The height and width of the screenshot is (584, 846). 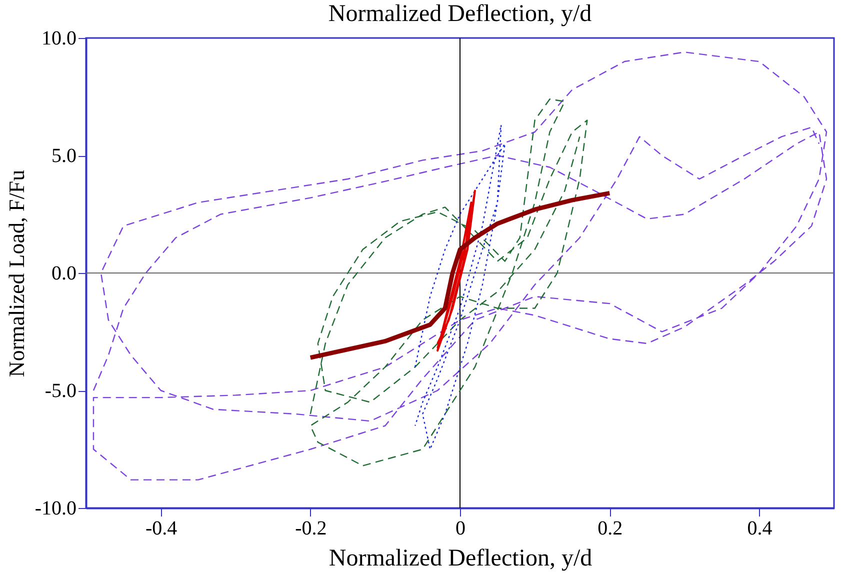 What do you see at coordinates (759, 529) in the screenshot?
I see `x-tick-label: 0.4` at bounding box center [759, 529].